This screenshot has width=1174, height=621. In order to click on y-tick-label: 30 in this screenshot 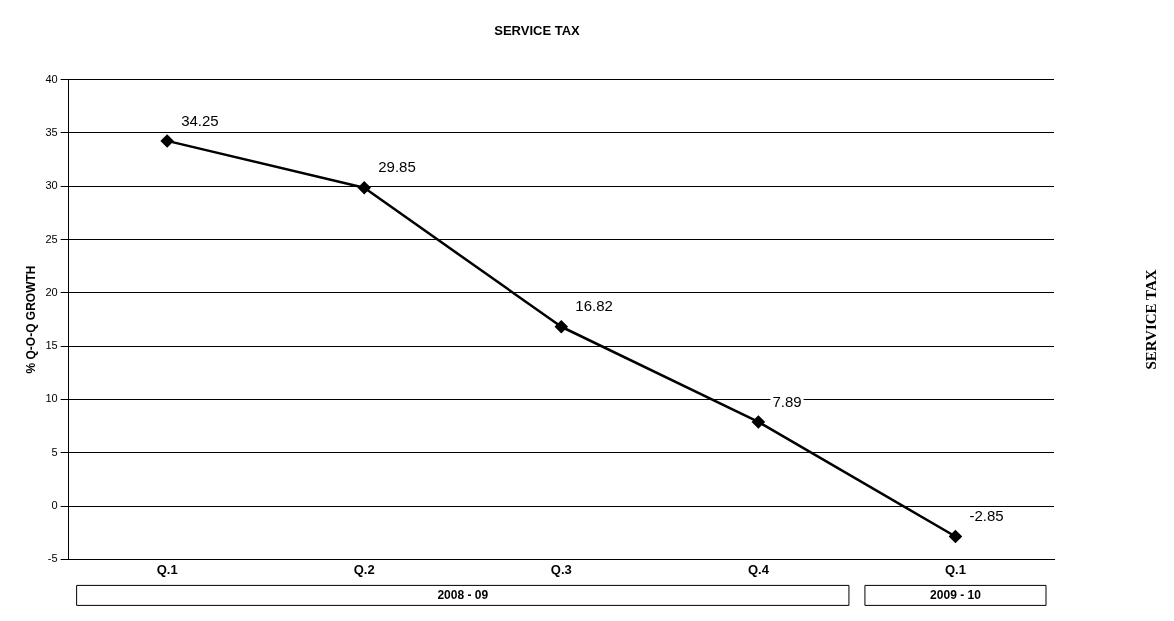, I will do `click(51, 185)`.